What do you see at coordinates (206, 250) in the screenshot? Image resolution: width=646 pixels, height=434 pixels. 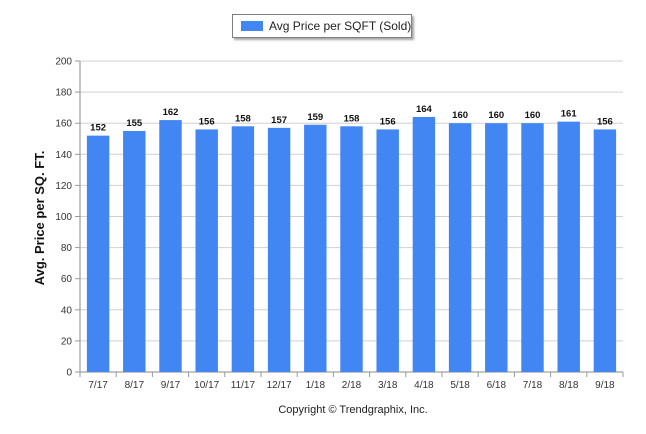 I see `bar-10/17` at bounding box center [206, 250].